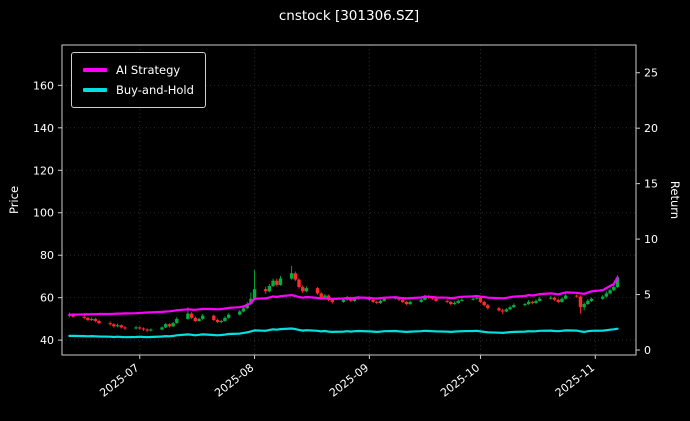 The image size is (690, 421). Describe the element at coordinates (47, 255) in the screenshot. I see `svg-text: 80` at that location.